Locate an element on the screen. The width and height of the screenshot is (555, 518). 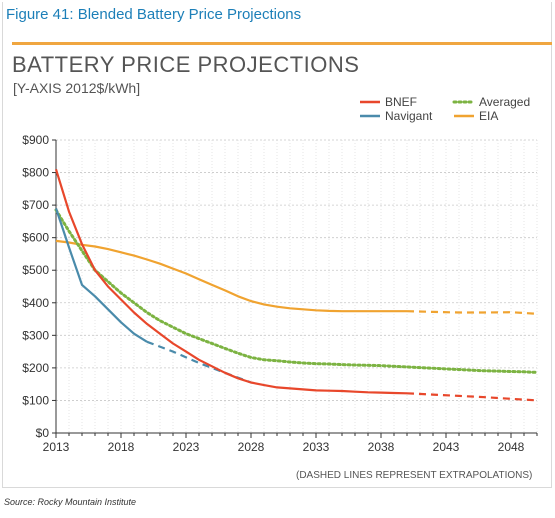
y-tick-label: $900 is located at coordinates (35, 140).